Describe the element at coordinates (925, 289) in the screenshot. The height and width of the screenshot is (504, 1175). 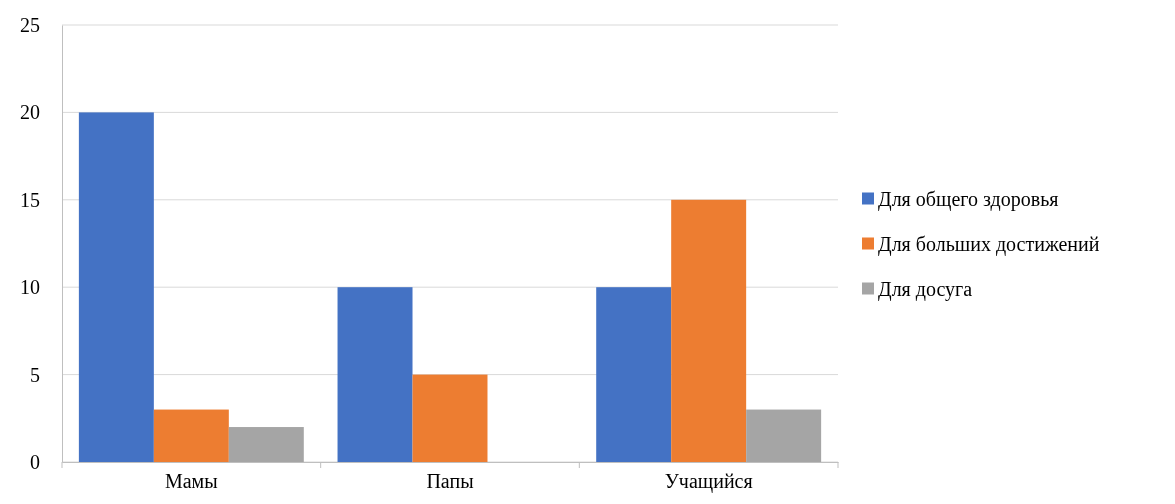
I see `legend-label: Для досуга` at that location.